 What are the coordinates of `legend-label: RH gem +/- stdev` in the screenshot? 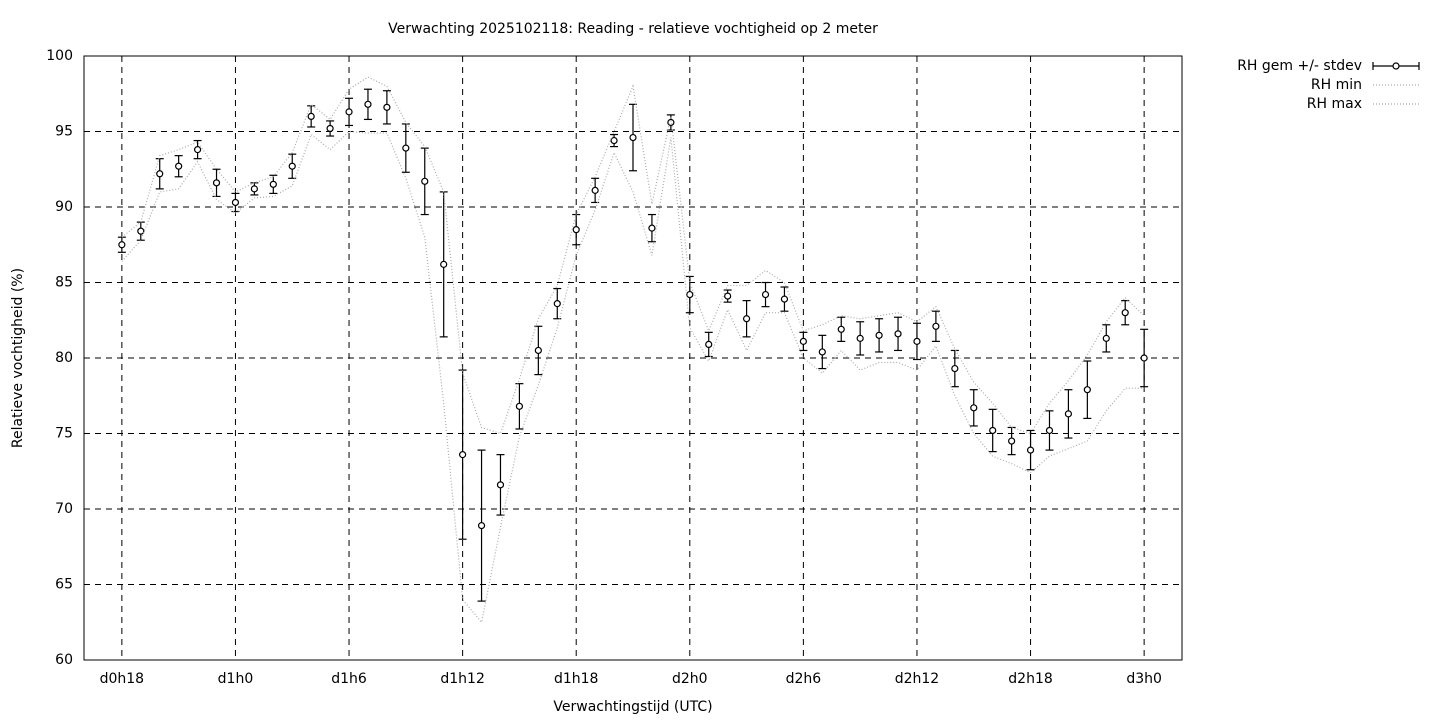 It's located at (1299, 66).